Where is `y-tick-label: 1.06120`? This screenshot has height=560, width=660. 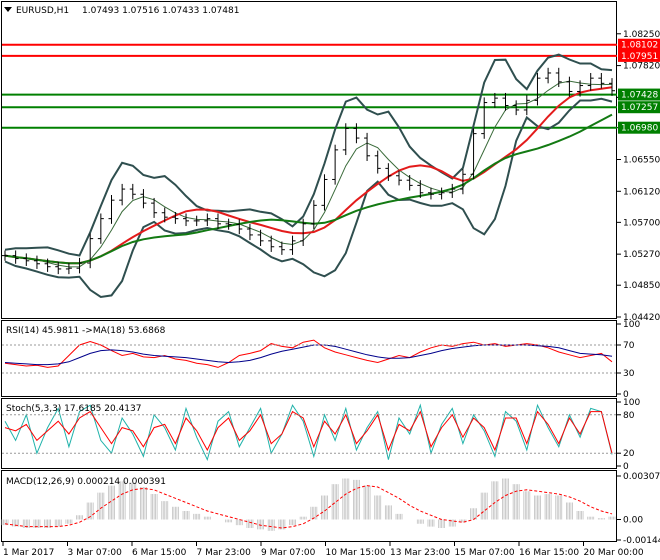 y-tick-label: 1.06120 is located at coordinates (641, 192).